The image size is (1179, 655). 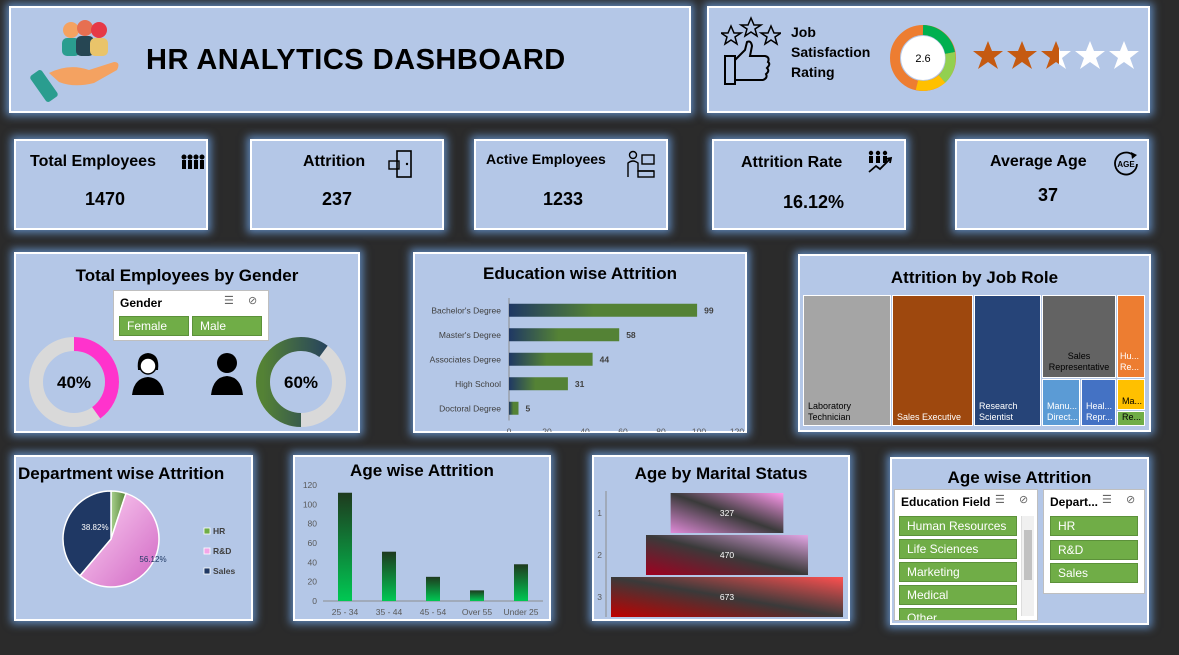 What do you see at coordinates (74, 61) in the screenshot?
I see `hand-people-icon` at bounding box center [74, 61].